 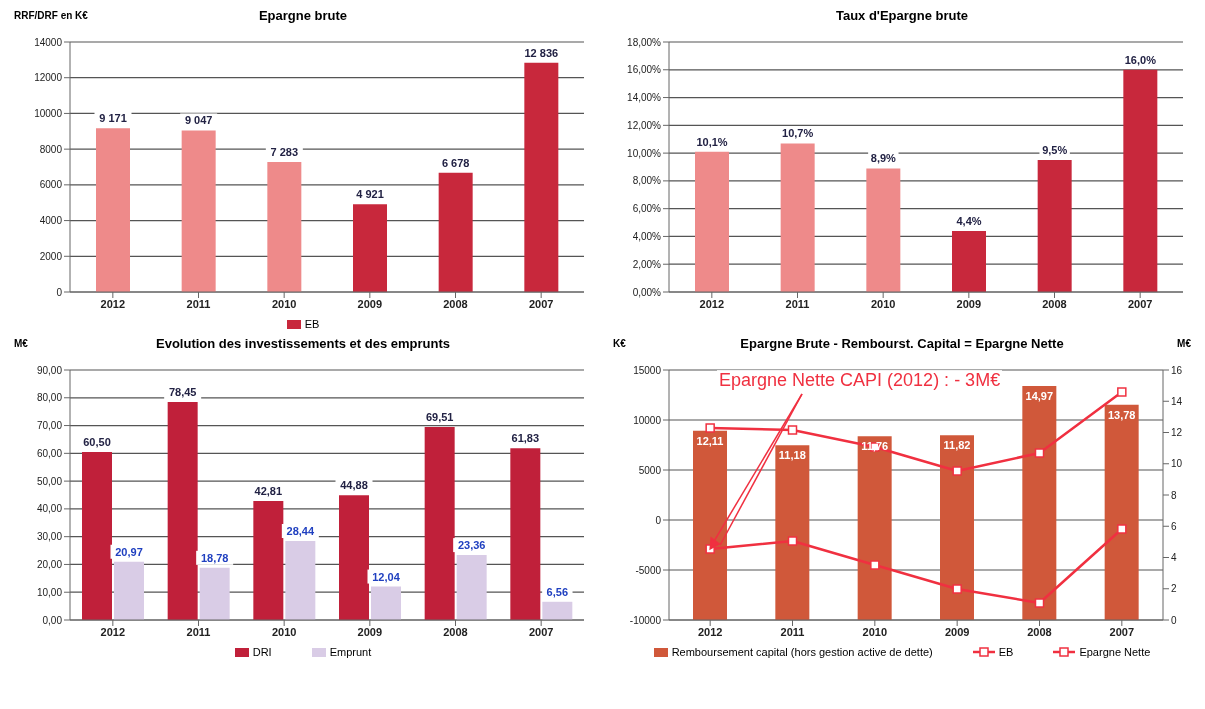 What do you see at coordinates (1177, 401) in the screenshot?
I see `y2-tick-label: 14` at bounding box center [1177, 401].